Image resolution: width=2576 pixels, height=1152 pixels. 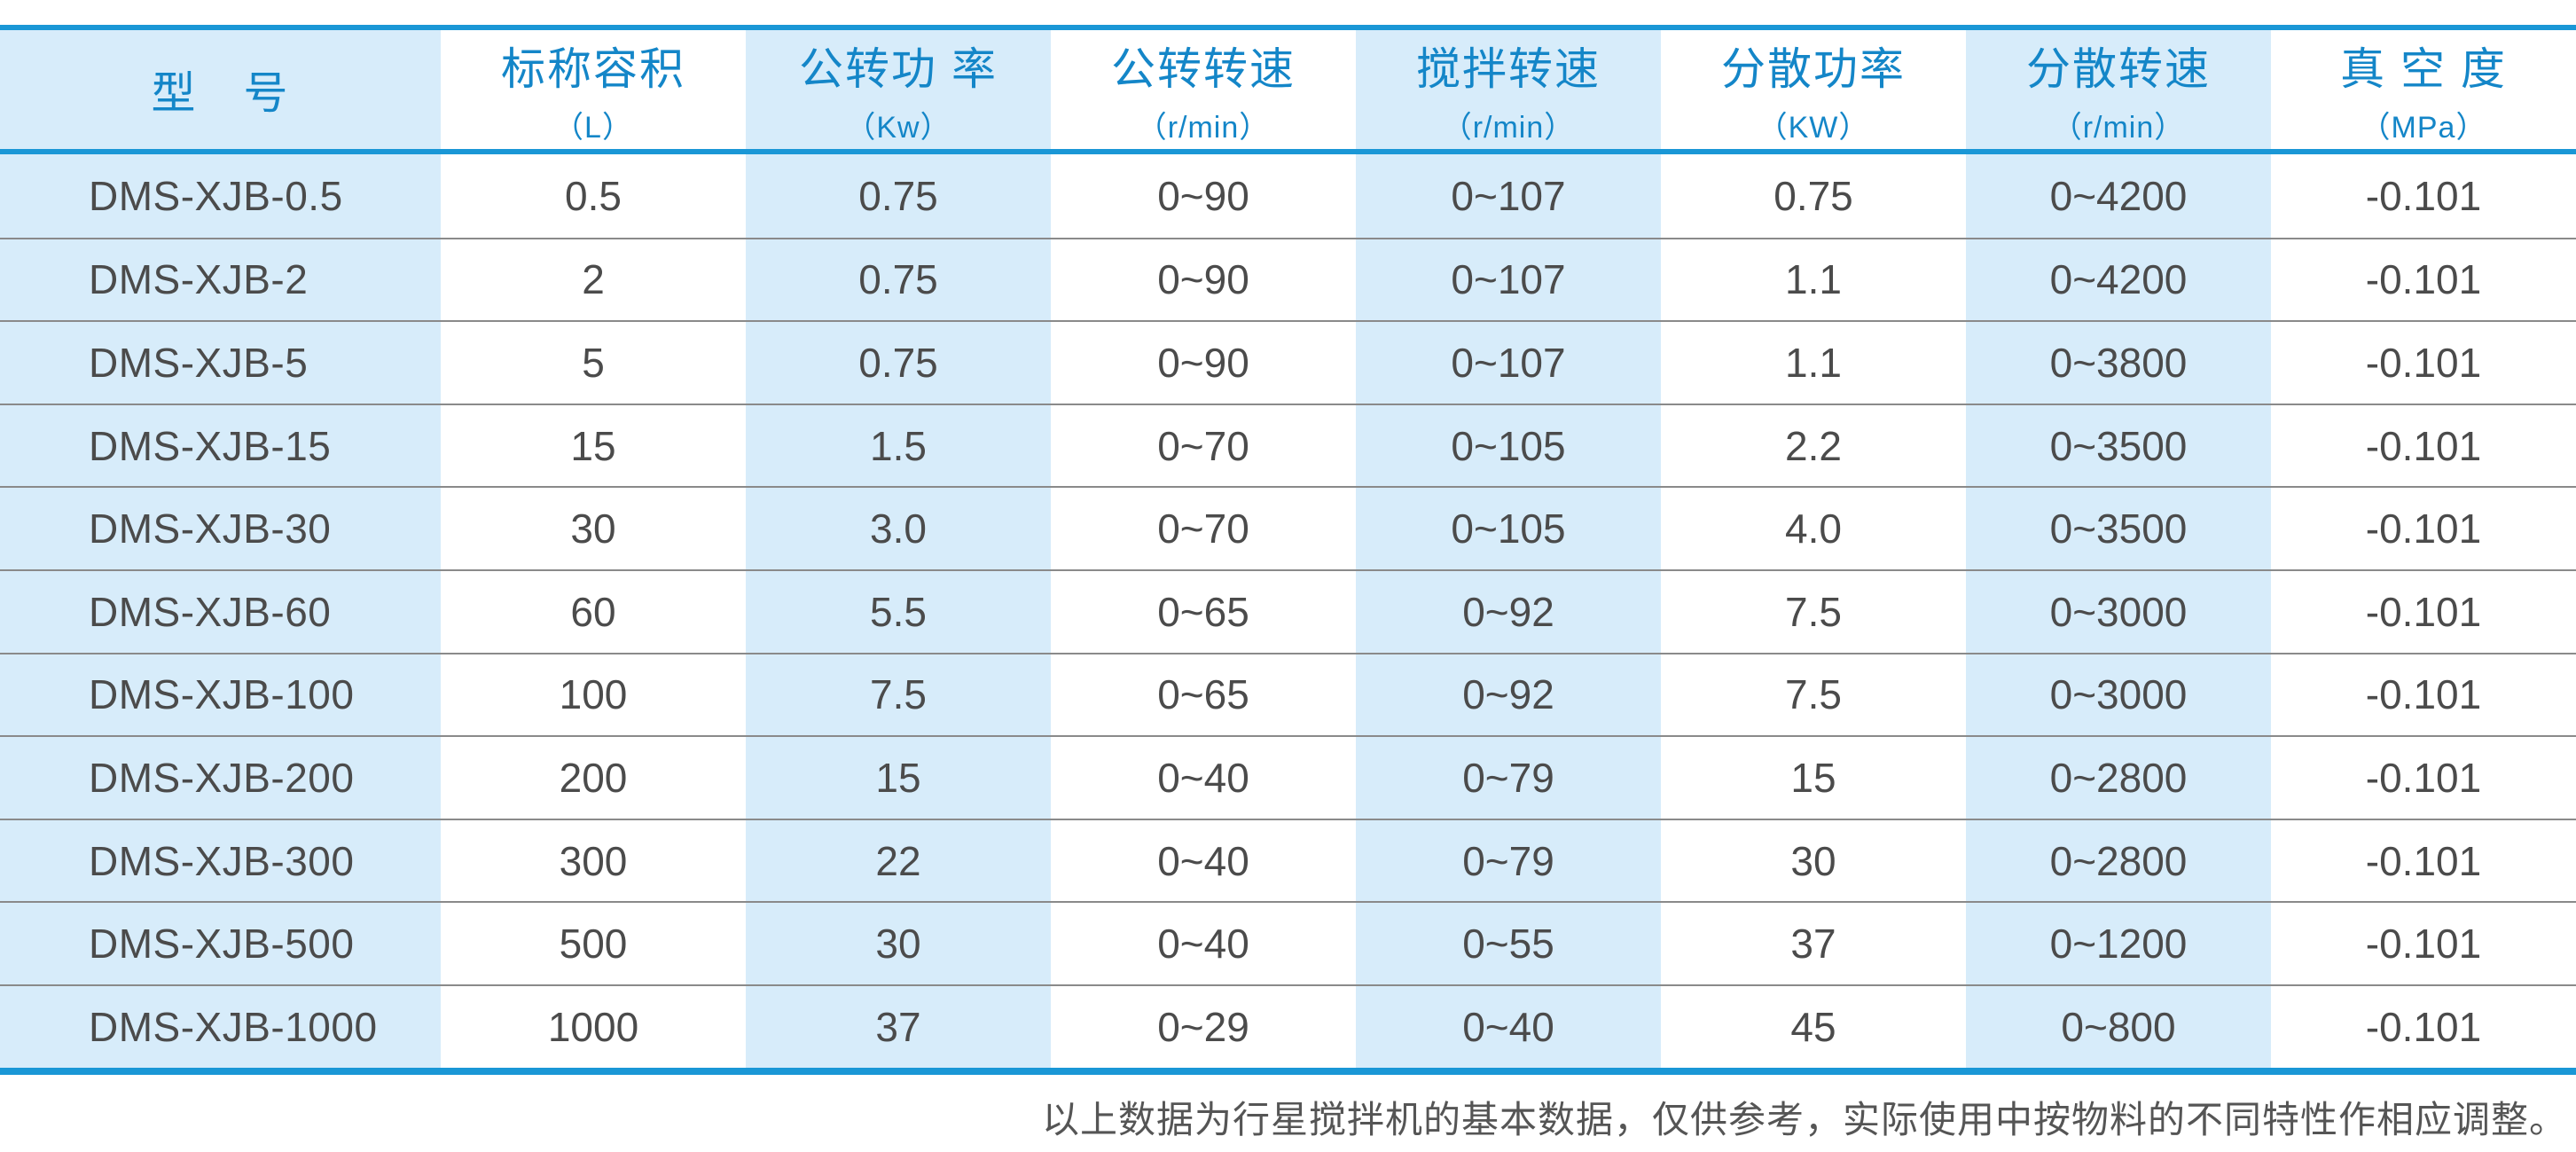 I want to click on value-cell-dispersion_power: 2.2, so click(x=1813, y=446).